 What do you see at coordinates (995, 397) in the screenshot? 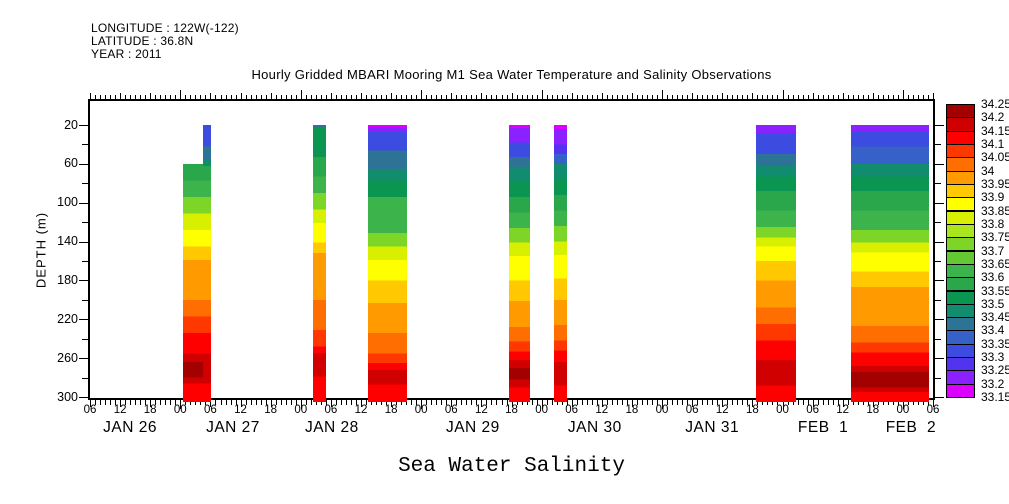
I see `colorbar-label: 33.15` at bounding box center [995, 397].